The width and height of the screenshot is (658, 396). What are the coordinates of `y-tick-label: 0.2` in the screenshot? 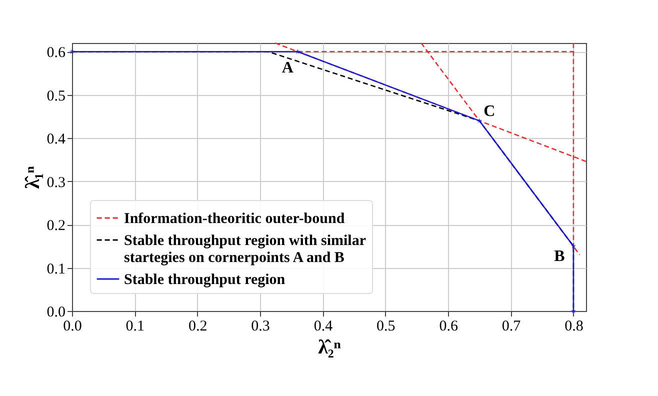 It's located at (56, 226).